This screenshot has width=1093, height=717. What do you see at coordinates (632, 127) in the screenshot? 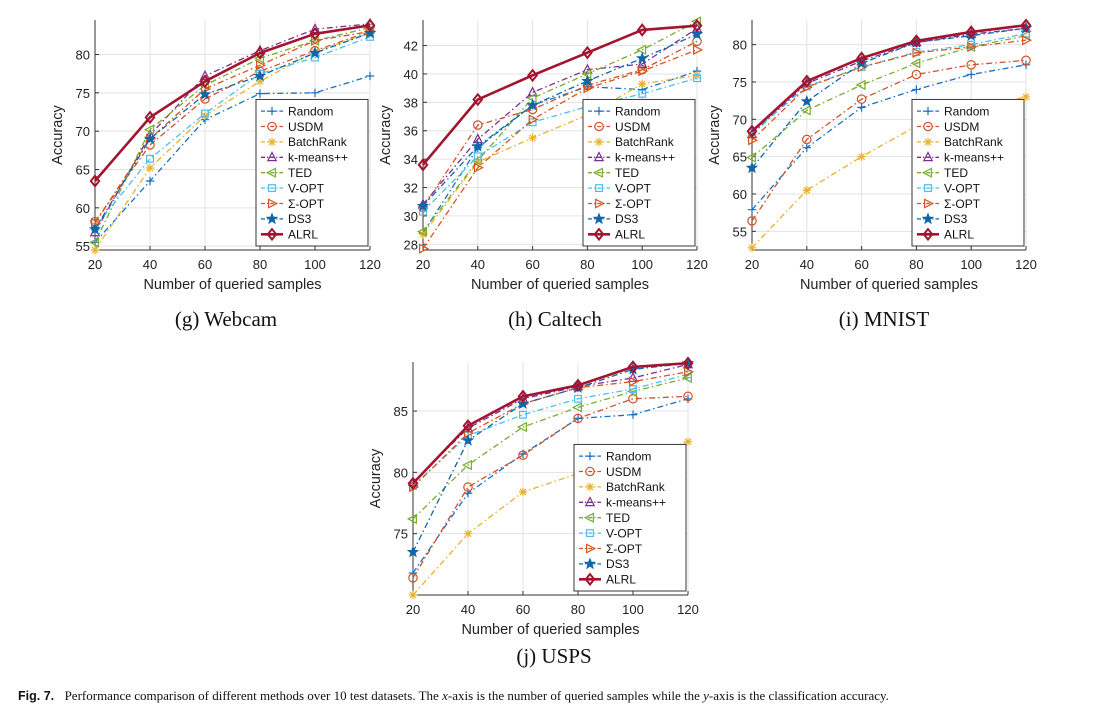
I see `legend-label-usdm: USDM` at bounding box center [632, 127].